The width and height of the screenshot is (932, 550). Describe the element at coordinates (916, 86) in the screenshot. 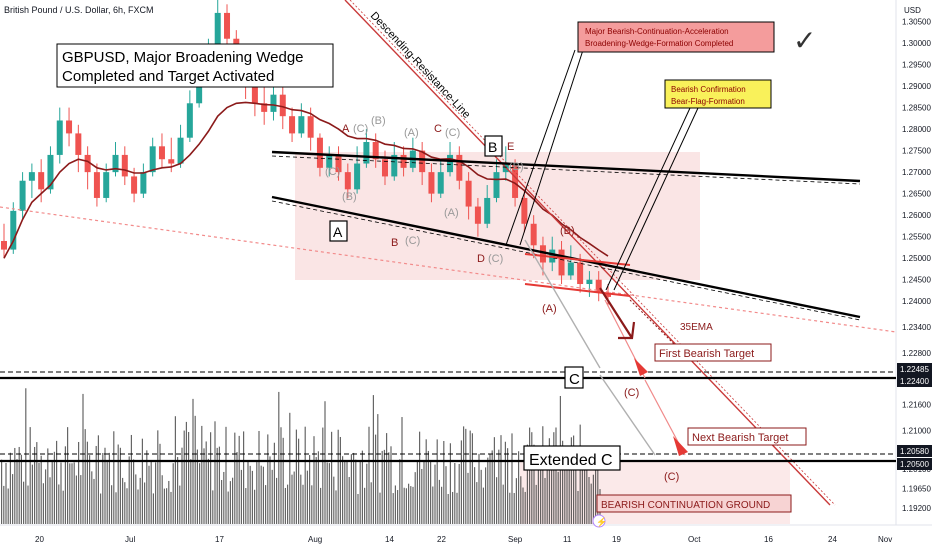

I see `y-tick-label: 1.29000` at that location.